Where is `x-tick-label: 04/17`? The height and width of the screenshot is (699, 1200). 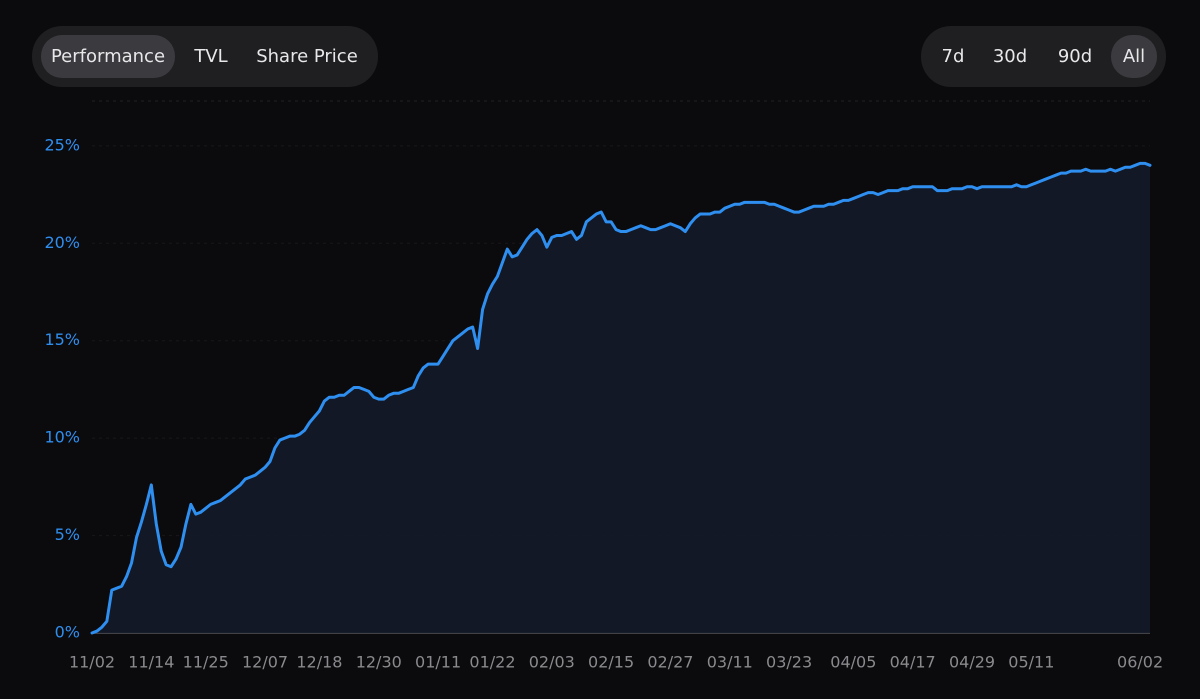 x-tick-label: 04/17 is located at coordinates (913, 662).